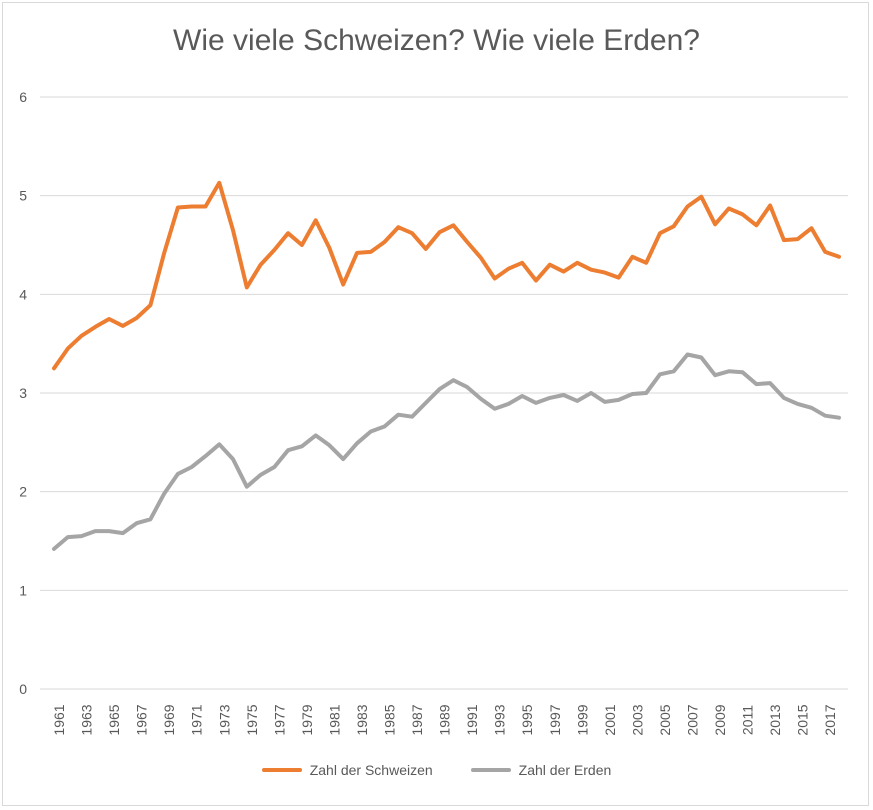 This screenshot has width=873, height=810. What do you see at coordinates (720, 719) in the screenshot?
I see `x-tick-label: 2009` at bounding box center [720, 719].